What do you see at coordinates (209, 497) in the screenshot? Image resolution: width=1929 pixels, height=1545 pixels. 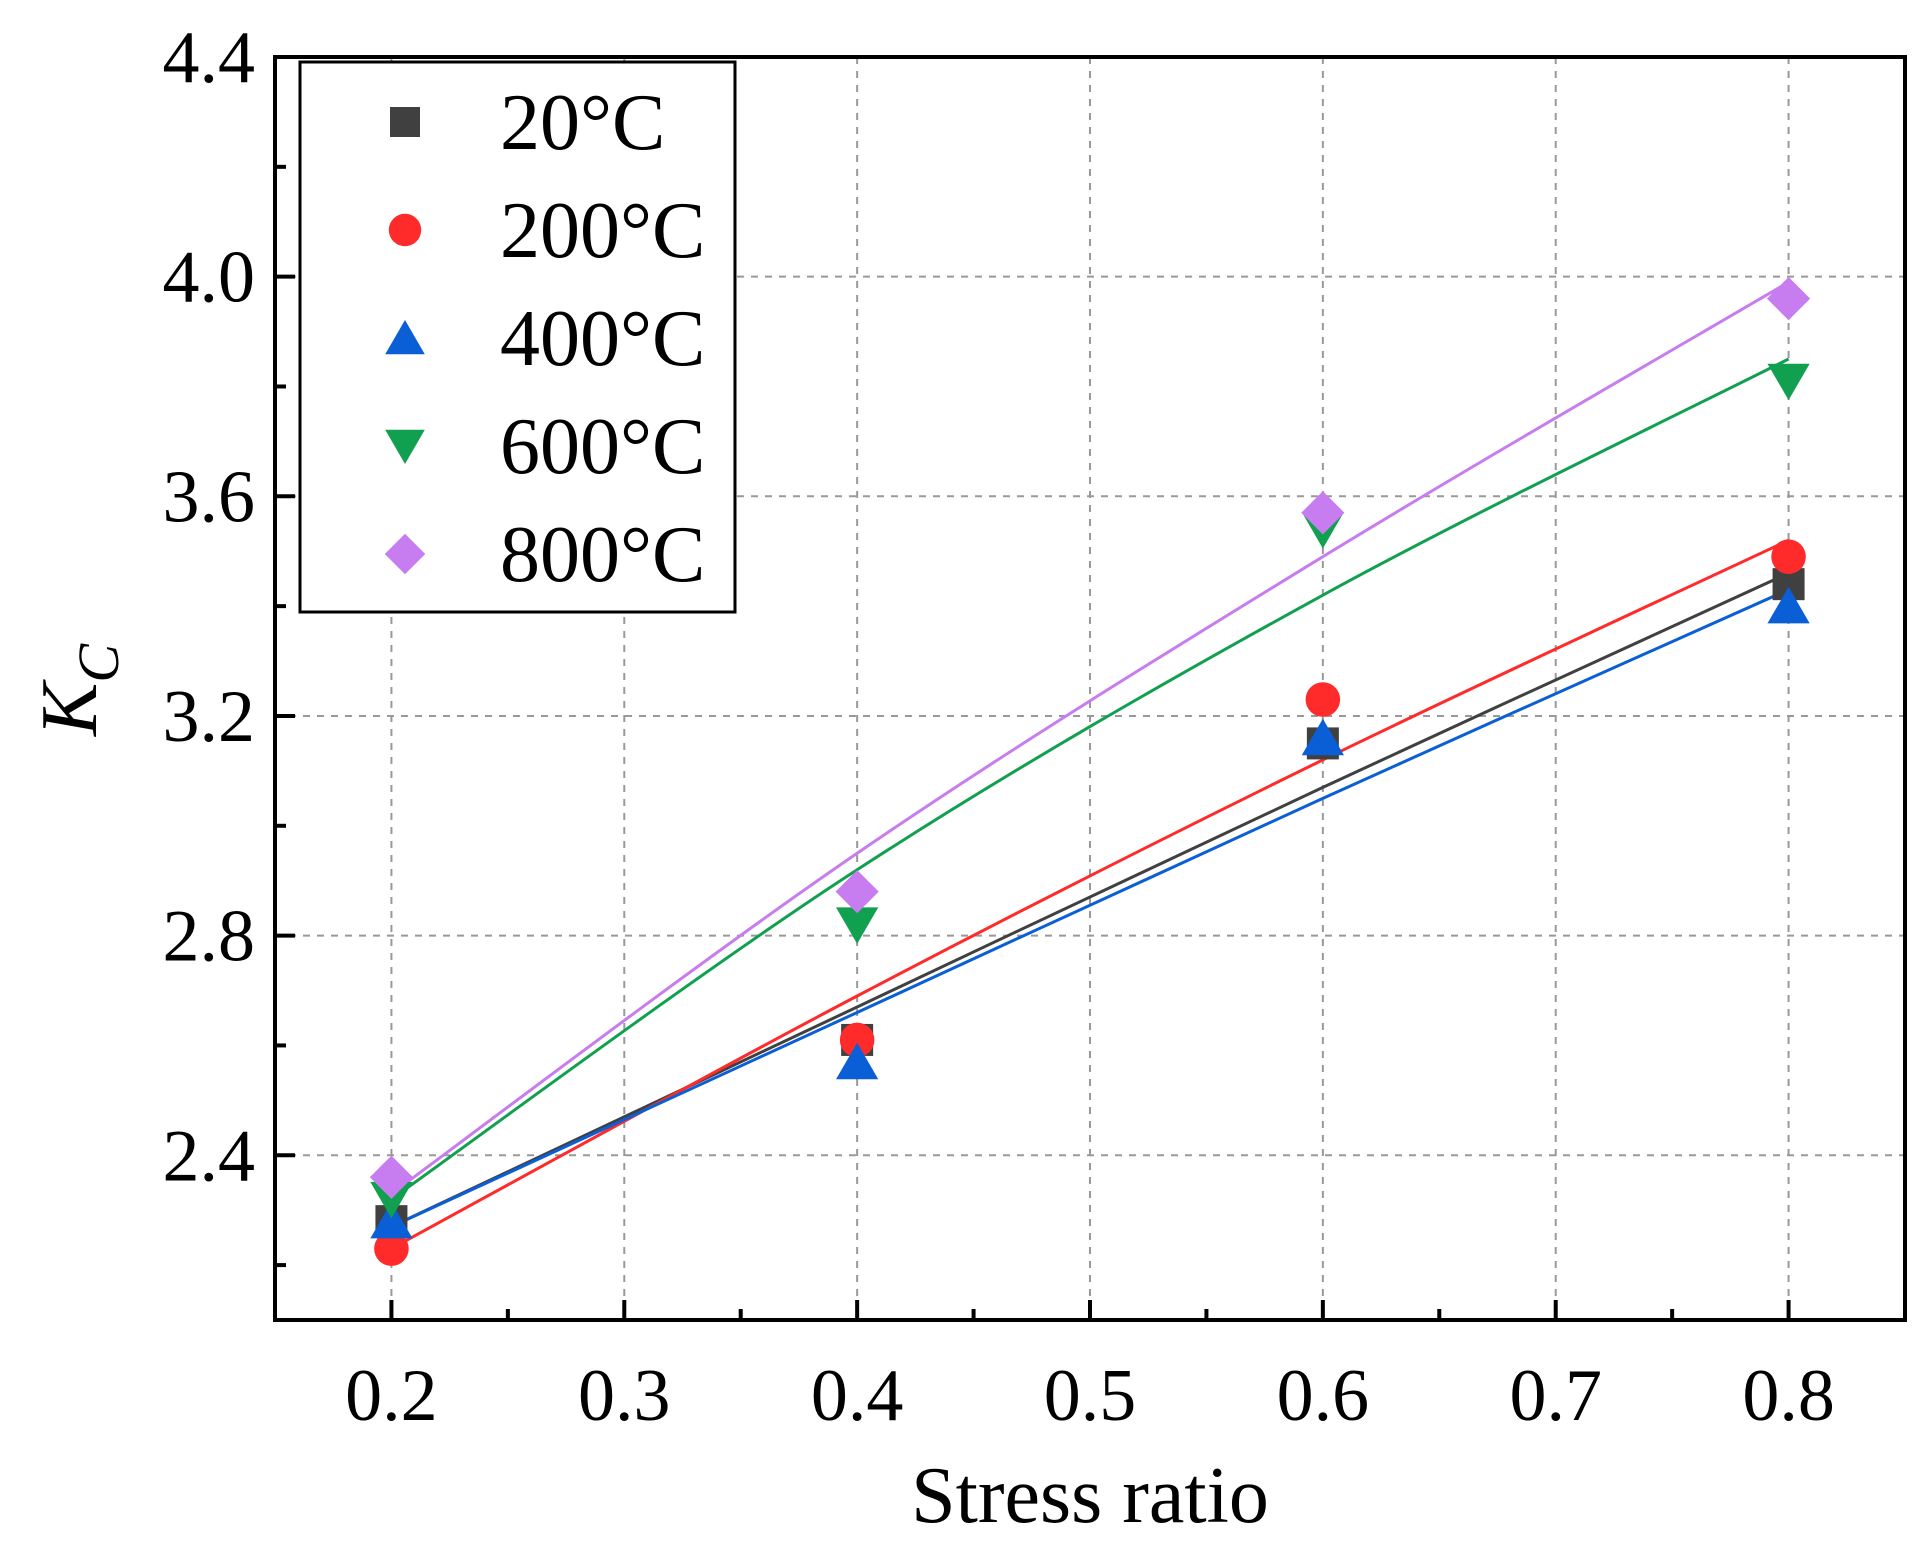 I see `y-tick-label: 3.6` at bounding box center [209, 497].